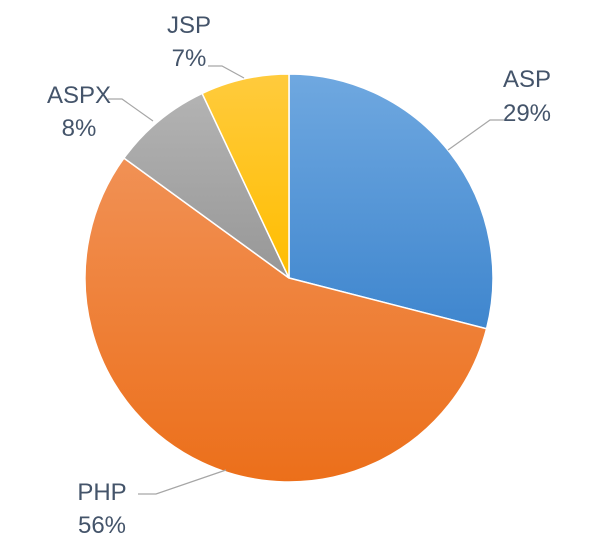  What do you see at coordinates (475, 135) in the screenshot?
I see `leader-line-asp` at bounding box center [475, 135].